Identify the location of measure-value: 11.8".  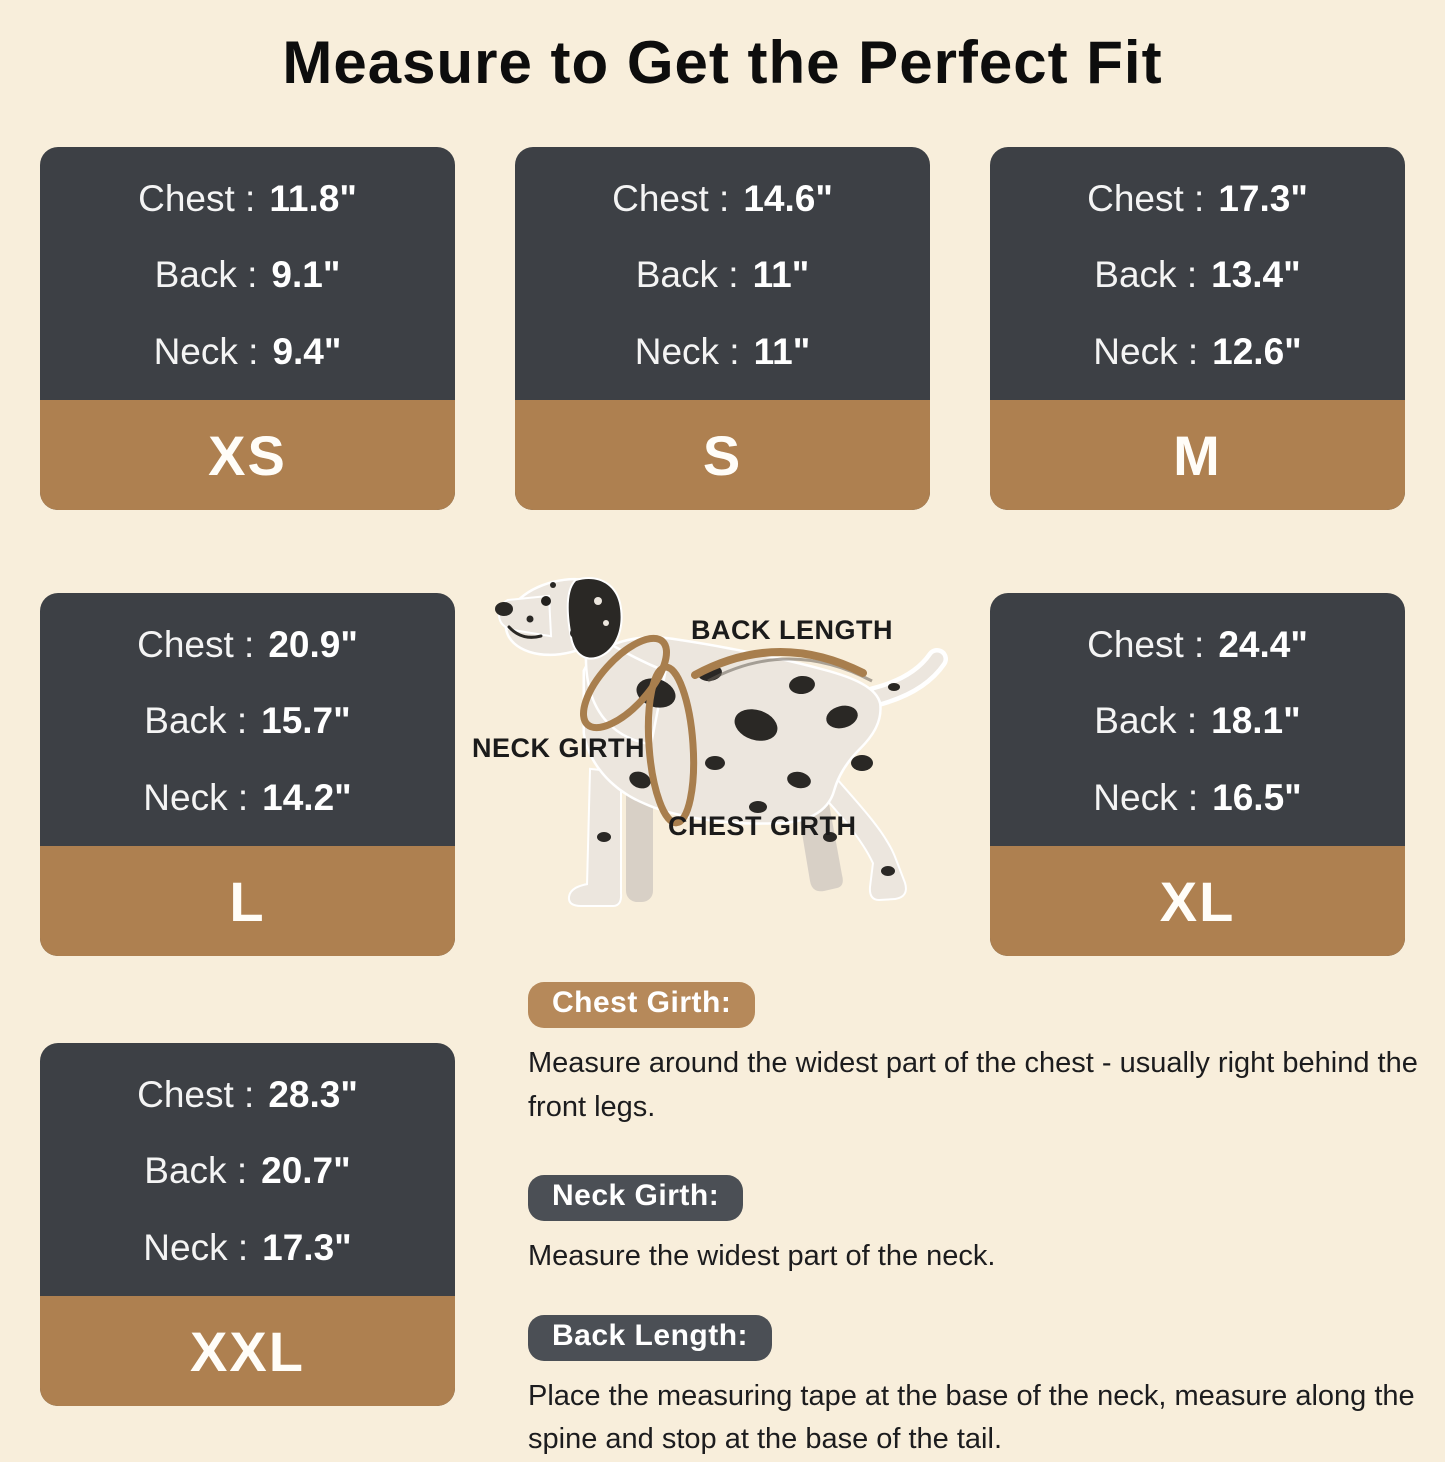
(313, 199).